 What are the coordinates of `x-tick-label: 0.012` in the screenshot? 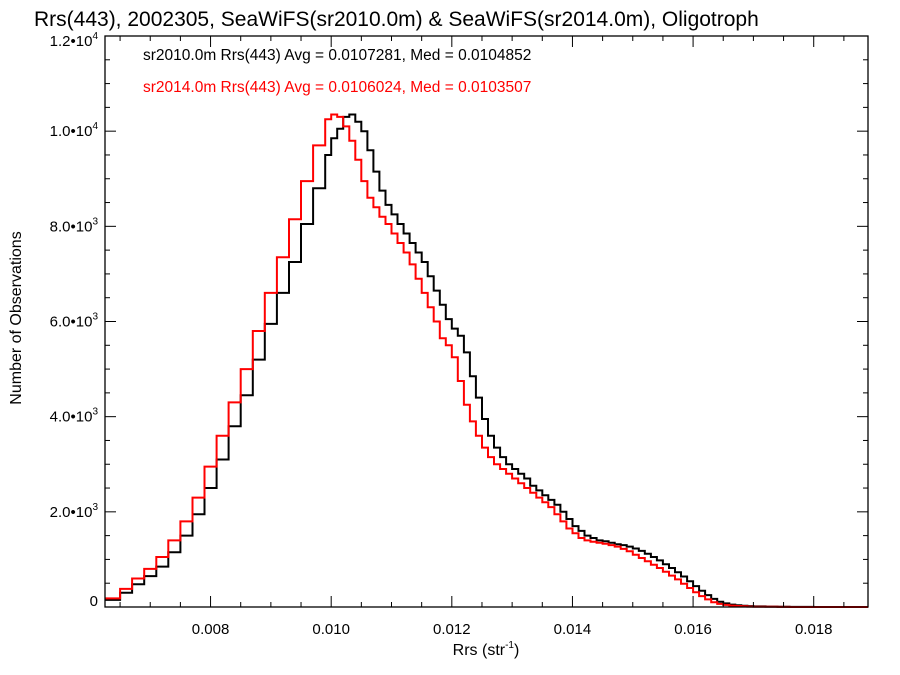 It's located at (452, 629).